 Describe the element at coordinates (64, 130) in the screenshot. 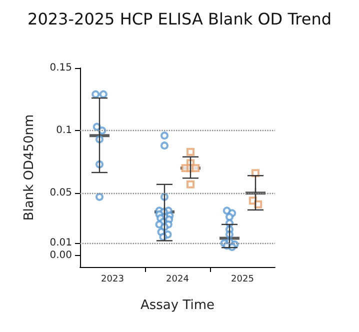

I see `y-tick-label: 0.1` at that location.